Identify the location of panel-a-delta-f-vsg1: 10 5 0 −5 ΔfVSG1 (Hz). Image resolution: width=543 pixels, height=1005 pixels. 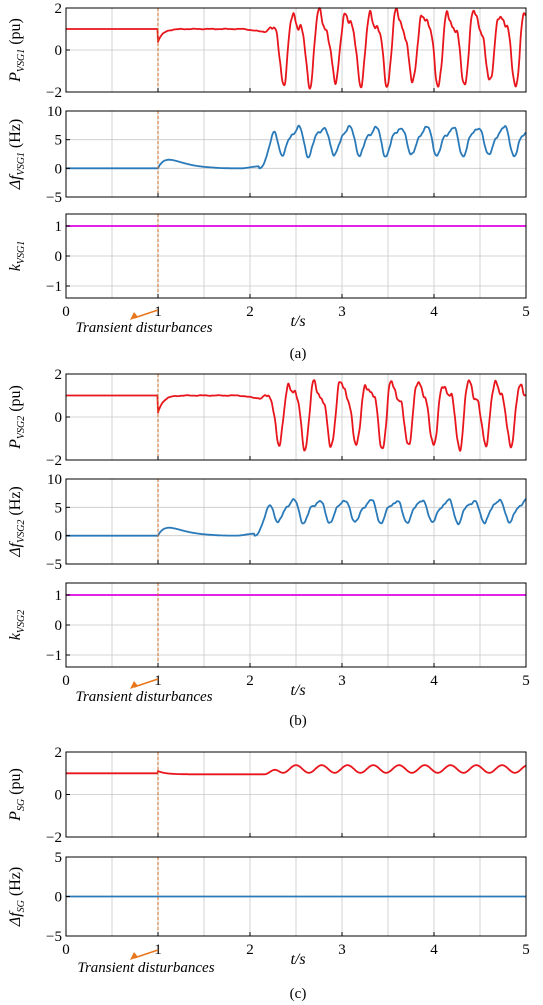
(267, 155).